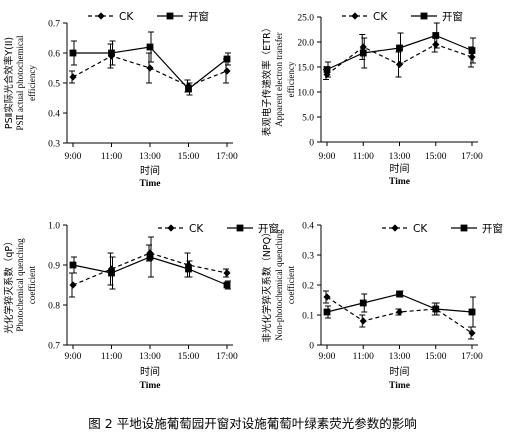 The image size is (505, 444). What do you see at coordinates (20, 285) in the screenshot?
I see `y-axis-title-en: Photochemical quenching` at bounding box center [20, 285].